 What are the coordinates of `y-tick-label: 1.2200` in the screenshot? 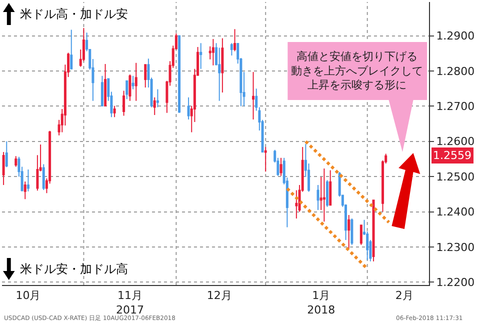 It's located at (455, 283).